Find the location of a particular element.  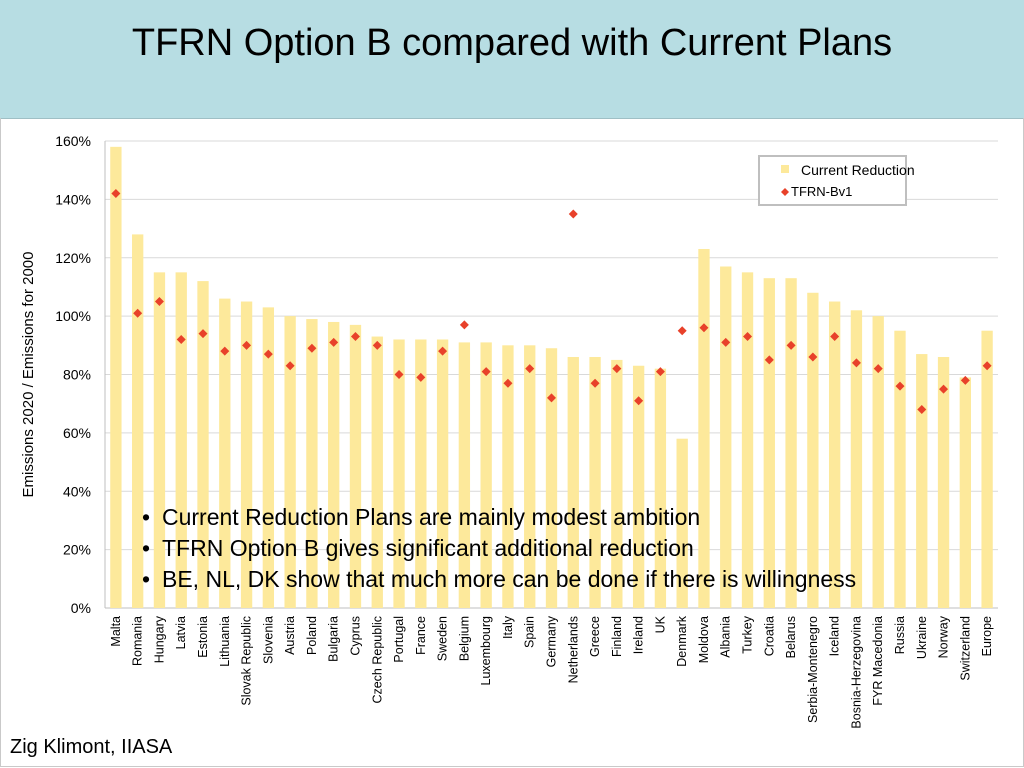

x-tick-label: Slovenia is located at coordinates (268, 640).